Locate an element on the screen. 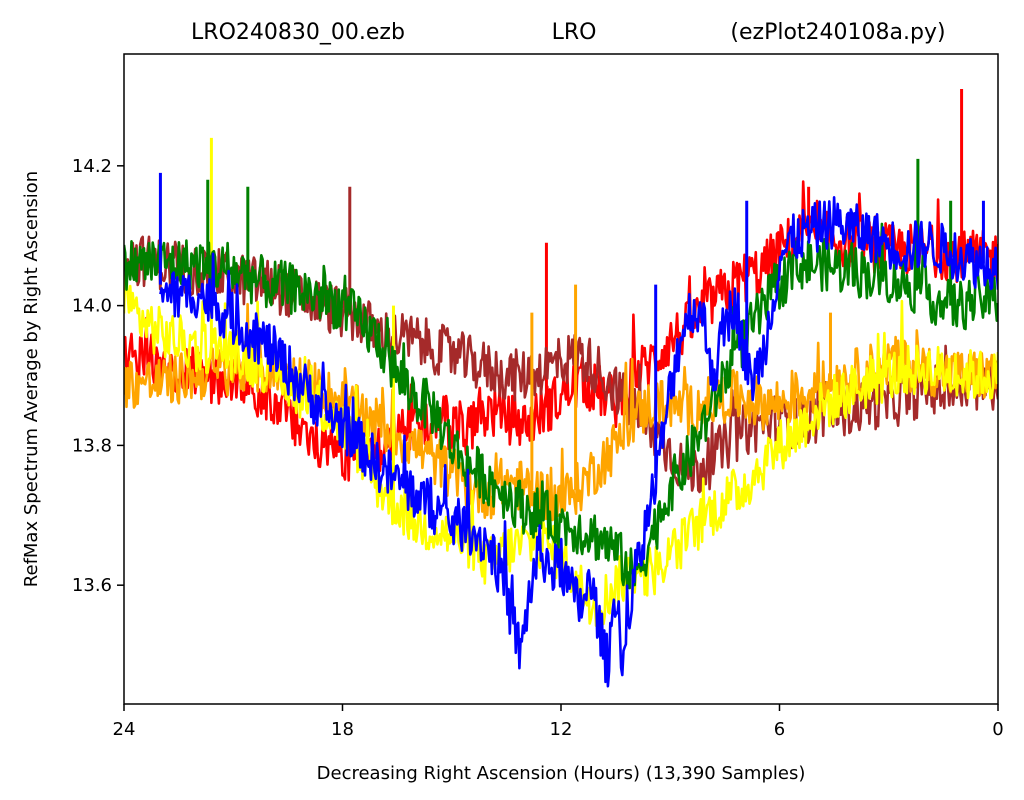  y-tick-label: 13.6 is located at coordinates (92, 585).